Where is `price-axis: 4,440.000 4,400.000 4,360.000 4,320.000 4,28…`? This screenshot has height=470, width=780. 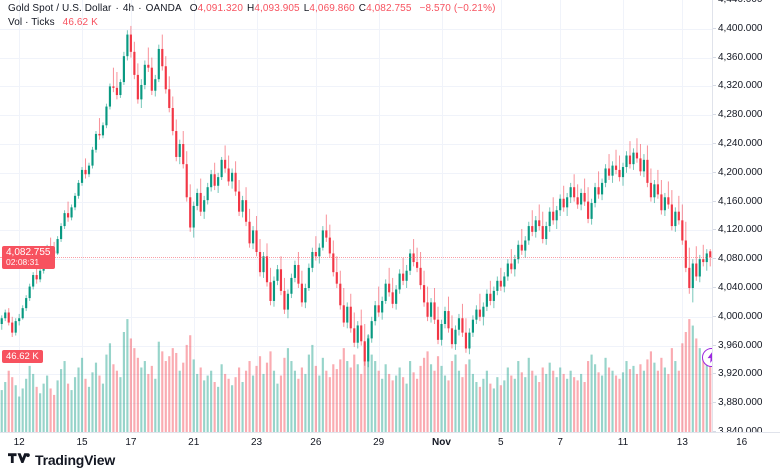 price-axis: 4,440.000 4,400.000 4,360.000 4,320.000 4,28… is located at coordinates (746, 218).